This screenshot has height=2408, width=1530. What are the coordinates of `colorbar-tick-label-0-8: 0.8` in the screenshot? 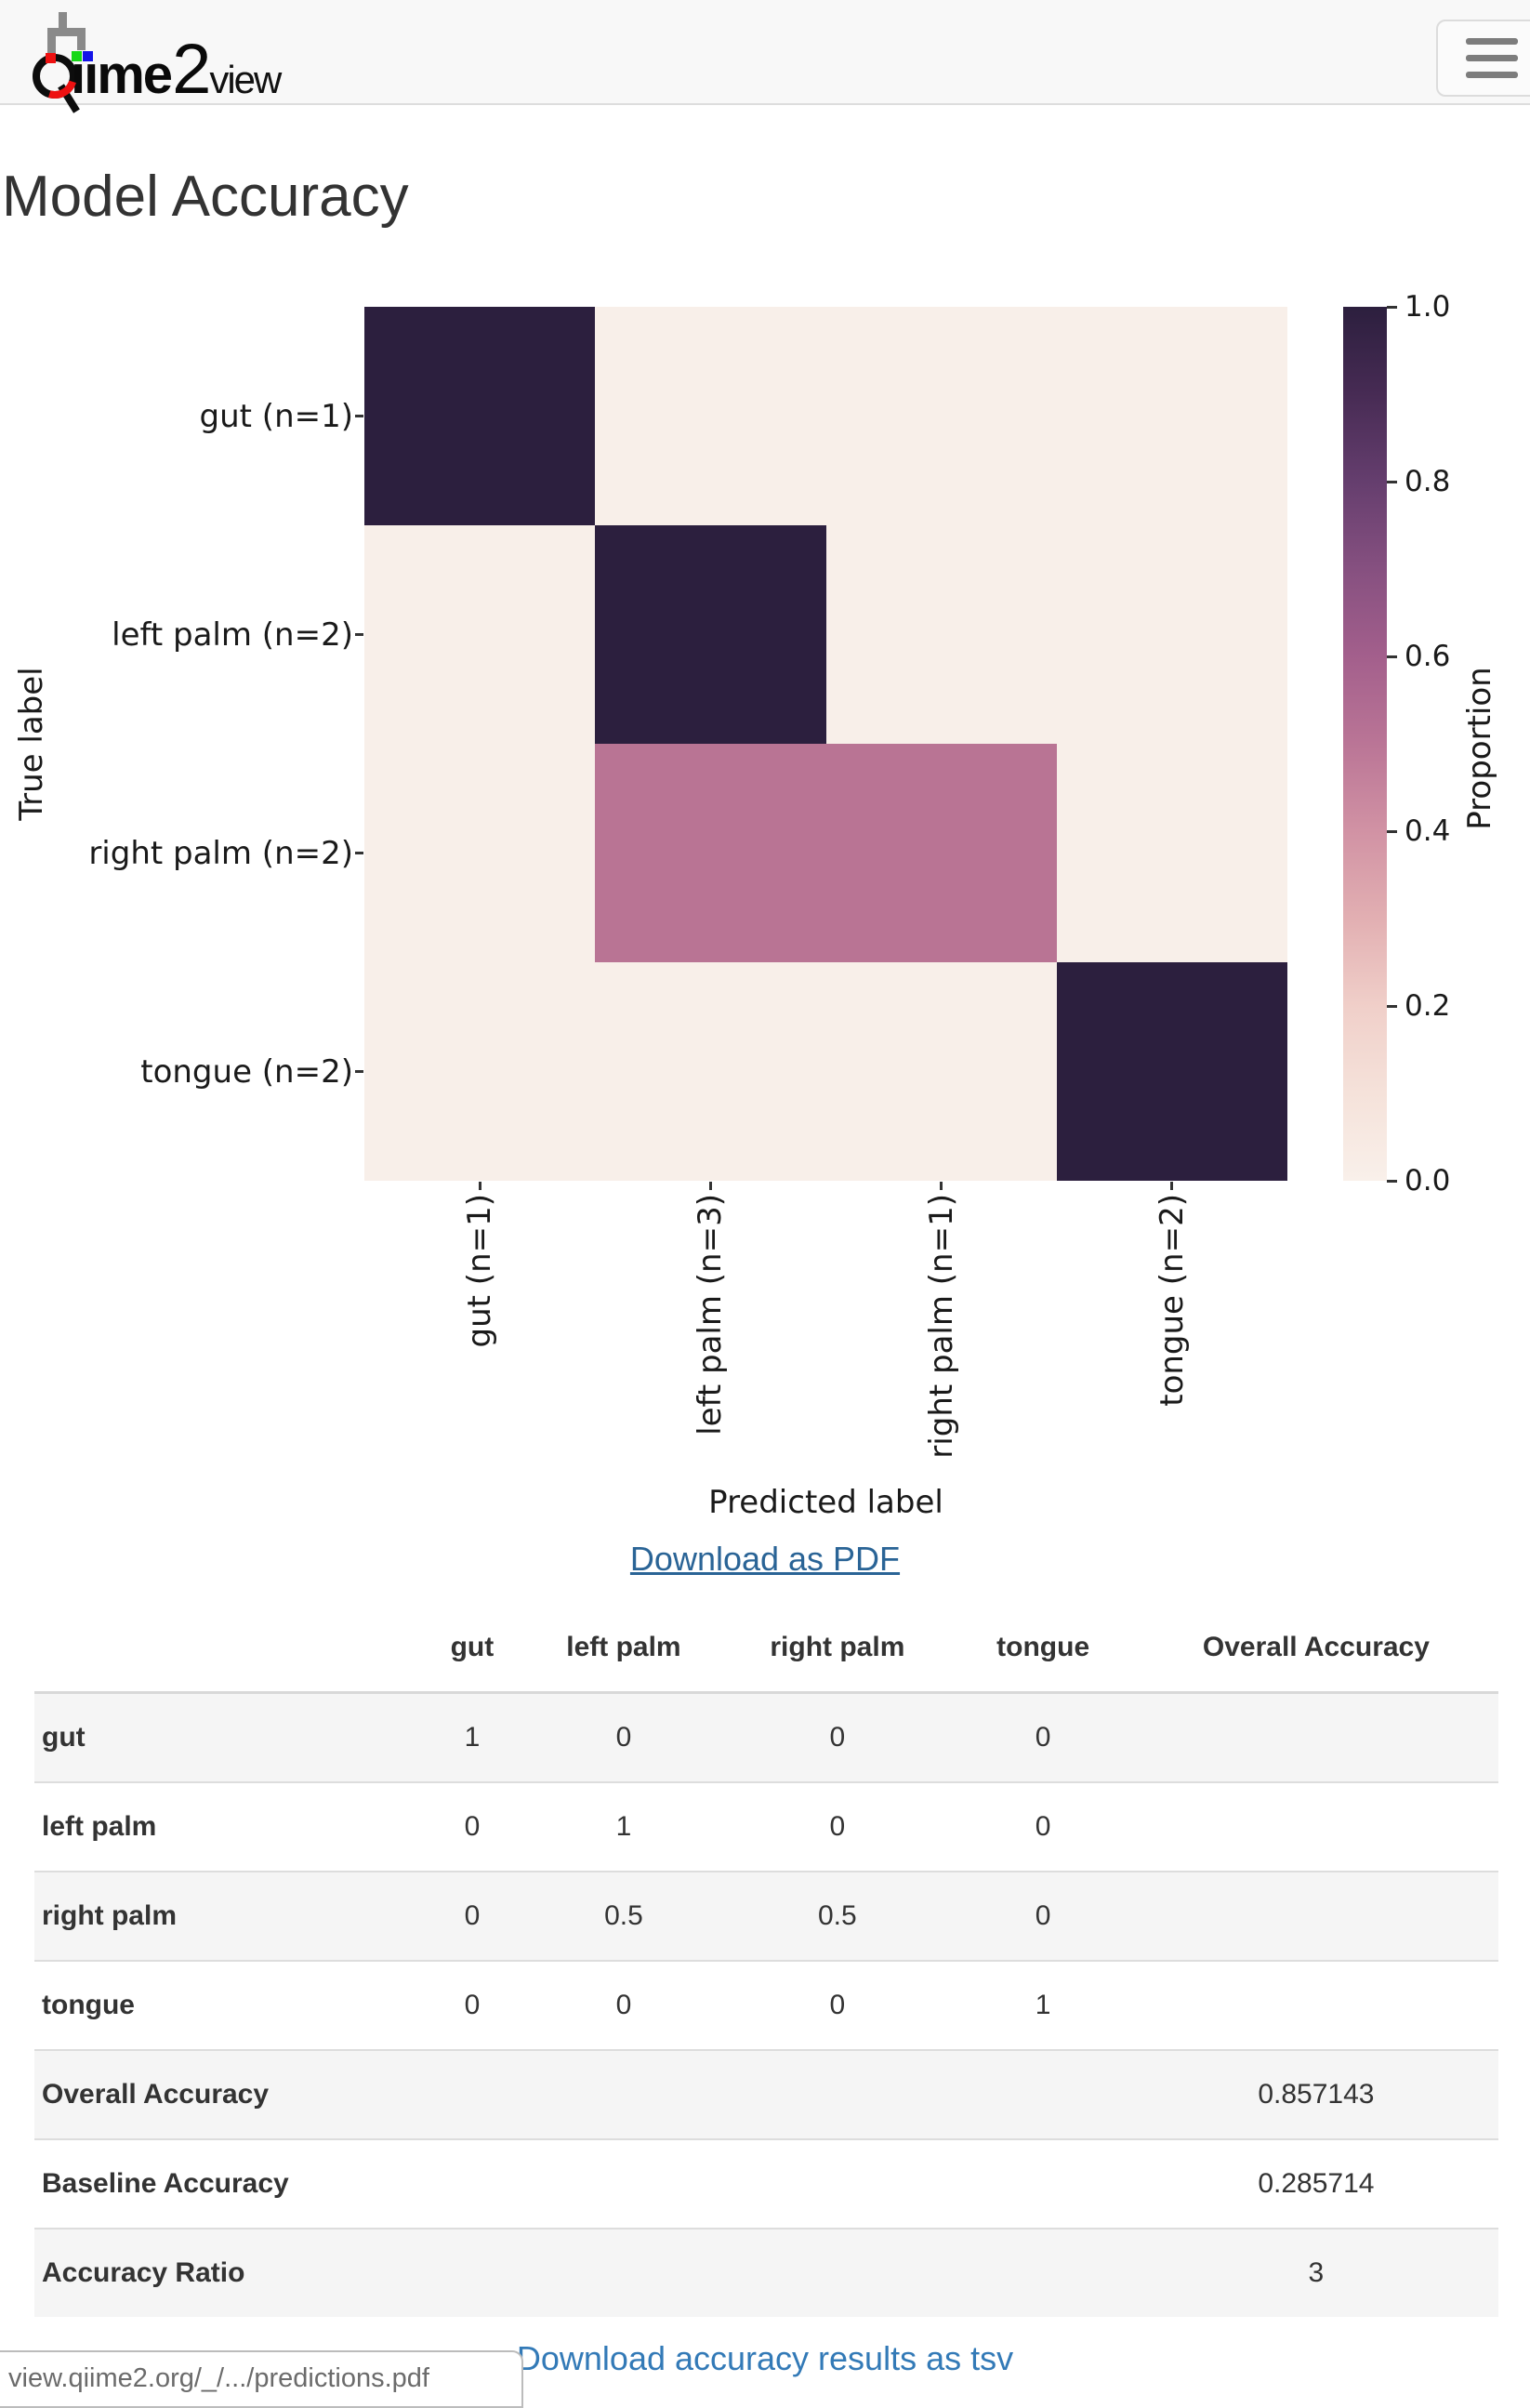 It's located at (1428, 481).